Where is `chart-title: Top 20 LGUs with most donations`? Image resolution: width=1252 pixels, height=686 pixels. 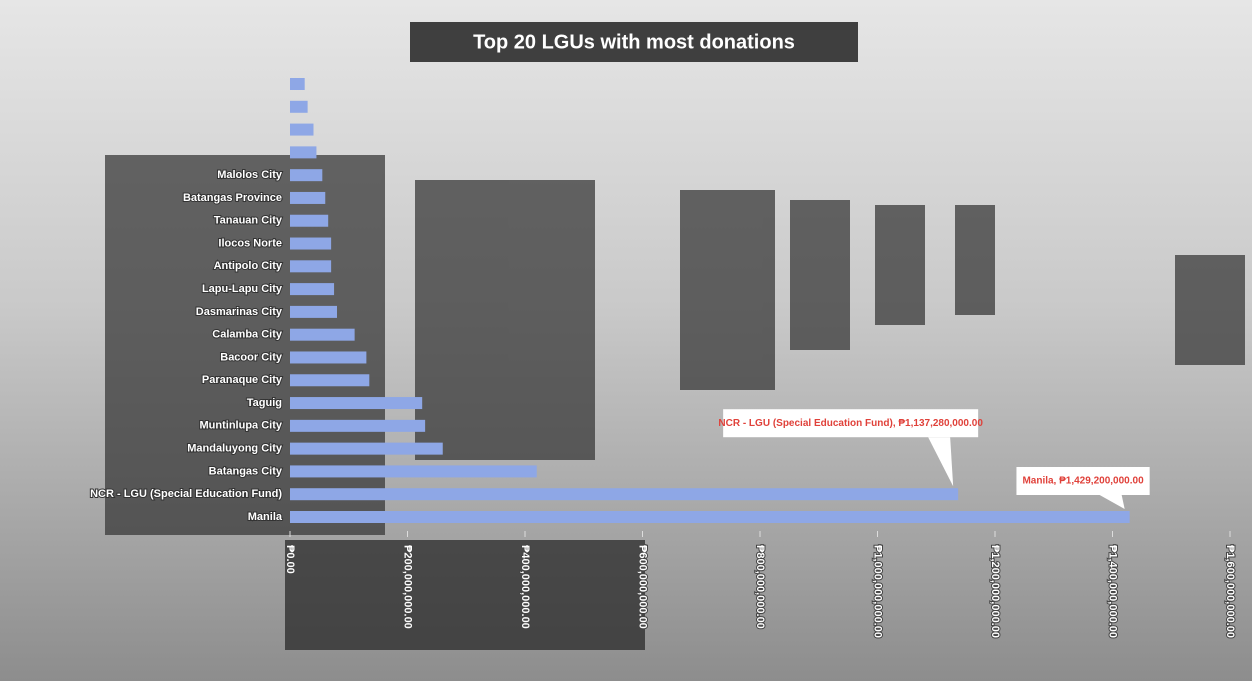
chart-title: Top 20 LGUs with most donations is located at coordinates (634, 42).